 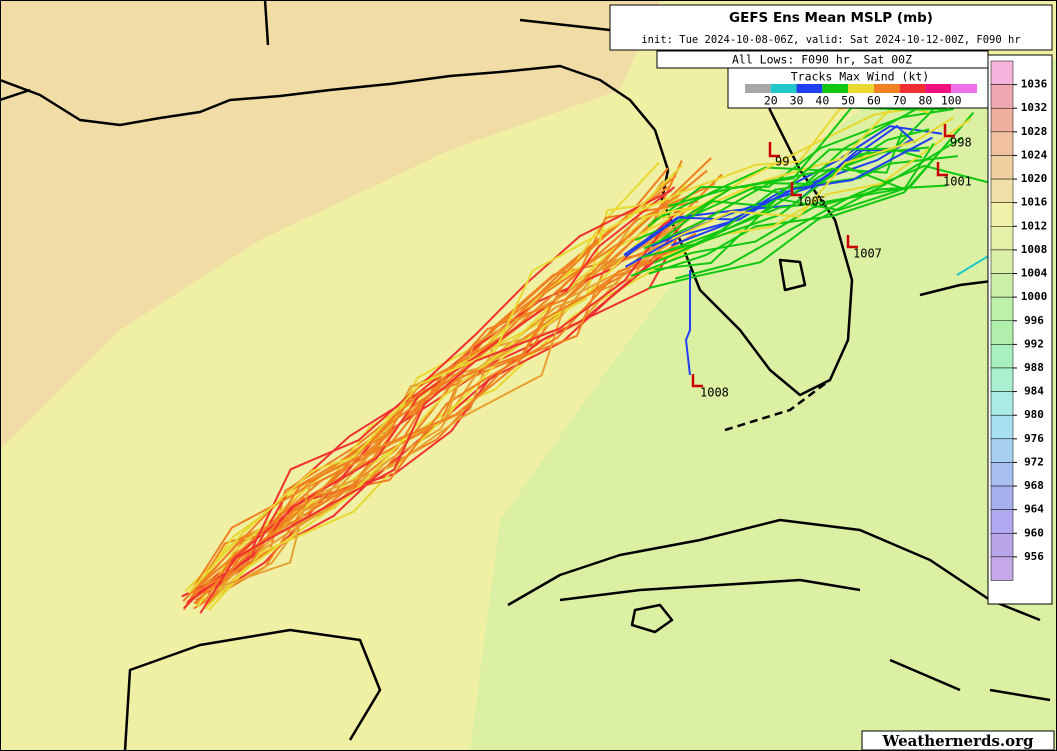 What do you see at coordinates (1034, 178) in the screenshot?
I see `colorbar-label: 1020` at bounding box center [1034, 178].